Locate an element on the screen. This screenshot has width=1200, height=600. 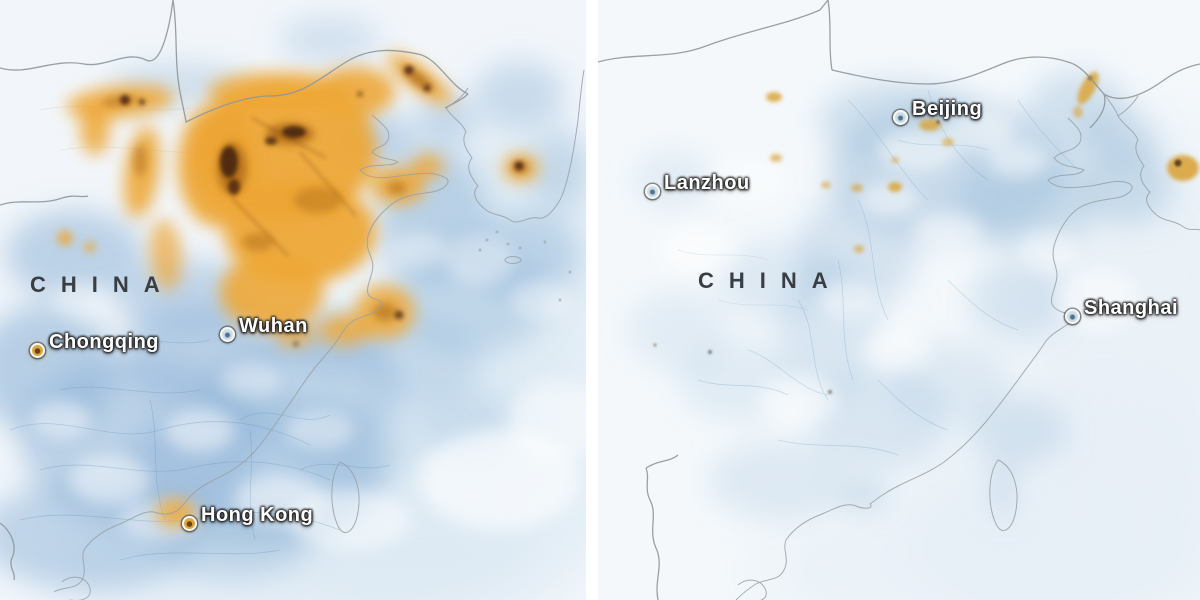
city-name: Lanzhou is located at coordinates (707, 183).